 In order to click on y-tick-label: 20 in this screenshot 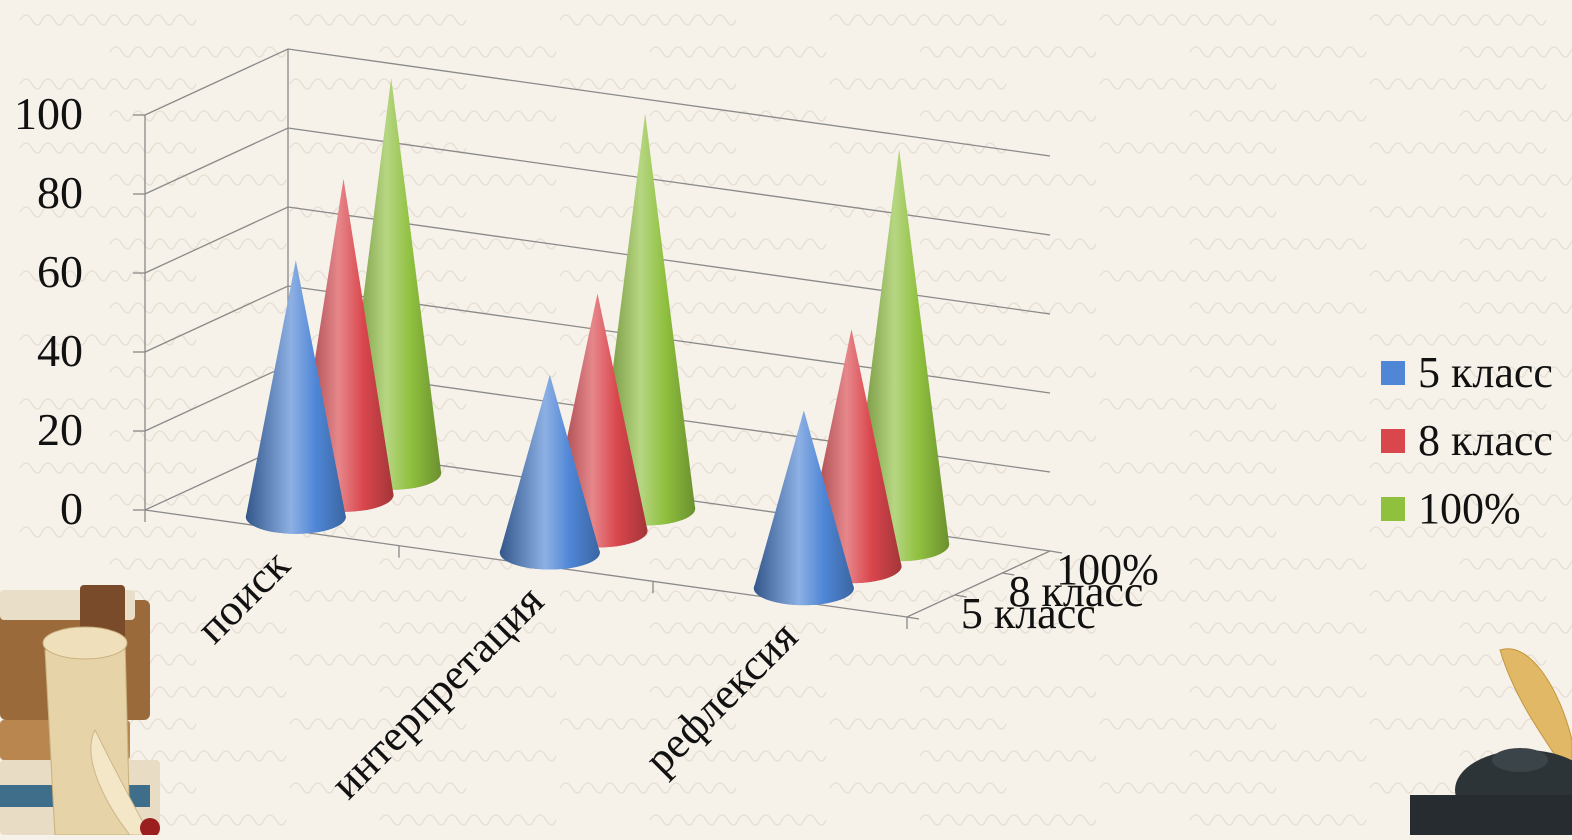, I will do `click(60, 429)`.